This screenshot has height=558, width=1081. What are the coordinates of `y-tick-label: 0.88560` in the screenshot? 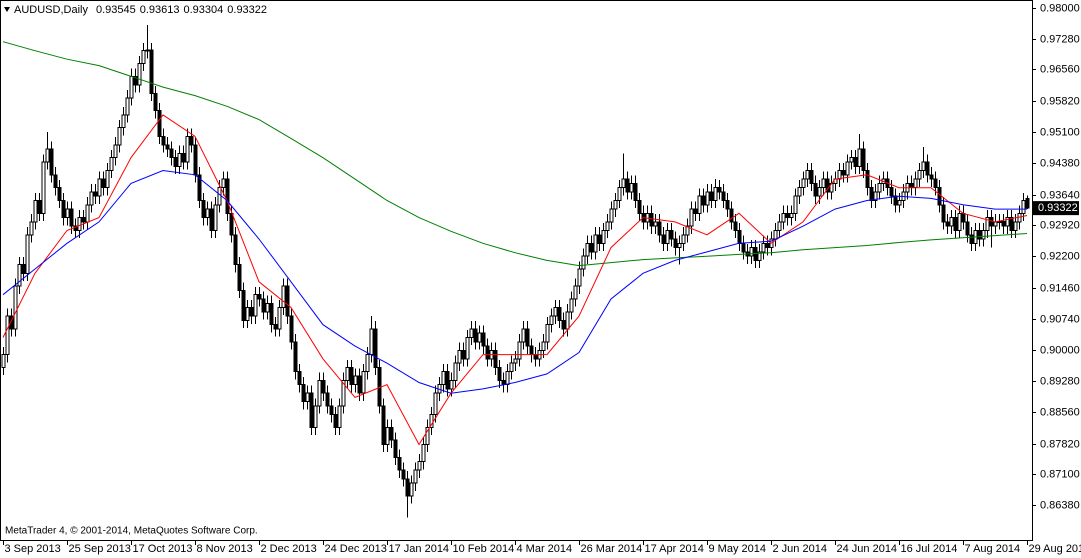 It's located at (1060, 412).